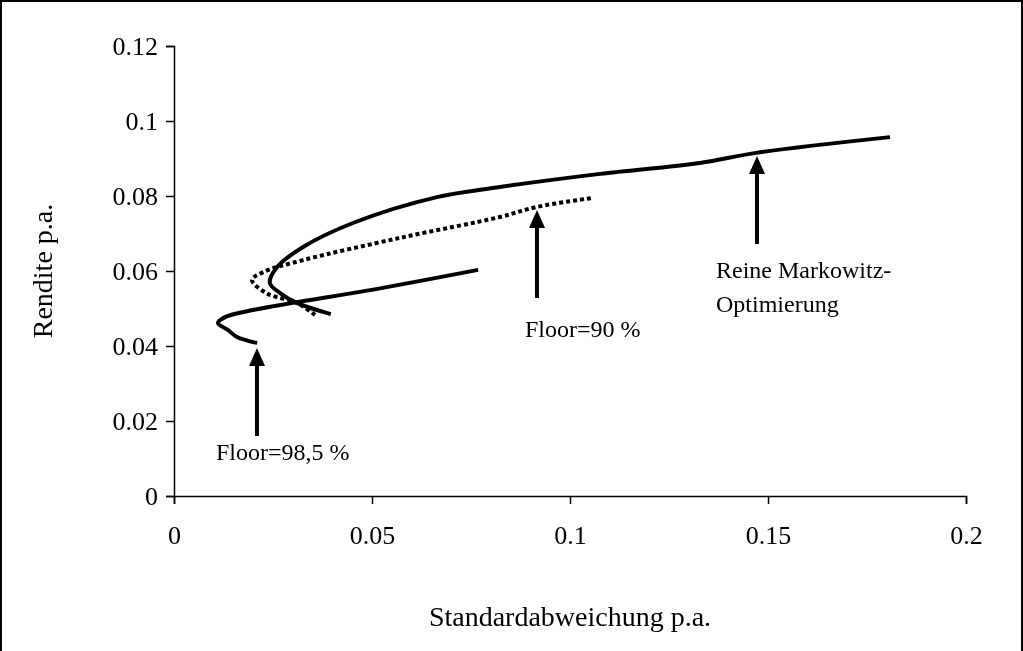  Describe the element at coordinates (174, 536) in the screenshot. I see `x-tick-label: 0` at that location.